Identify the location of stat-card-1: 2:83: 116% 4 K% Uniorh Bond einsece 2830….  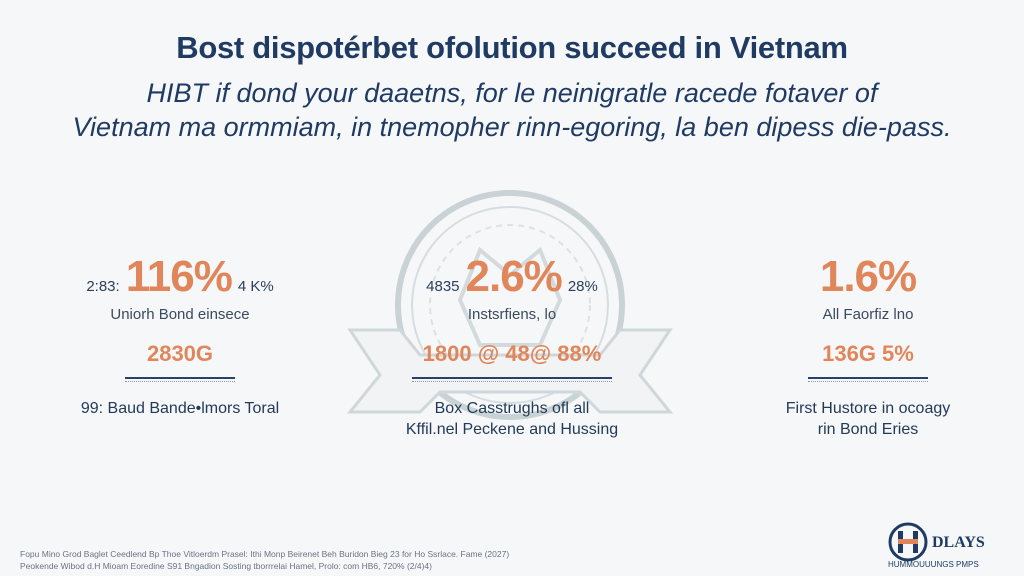
(180, 335).